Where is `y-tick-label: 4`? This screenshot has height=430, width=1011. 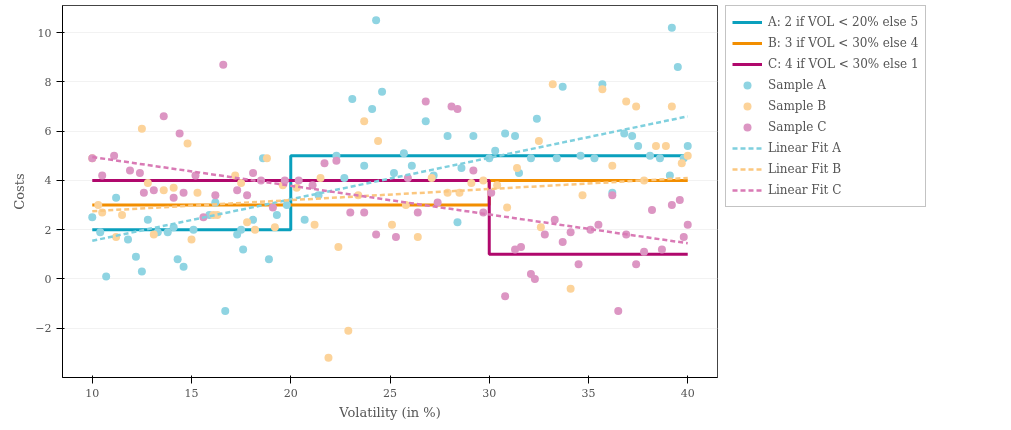 y-tick-label: 4 is located at coordinates (48, 181).